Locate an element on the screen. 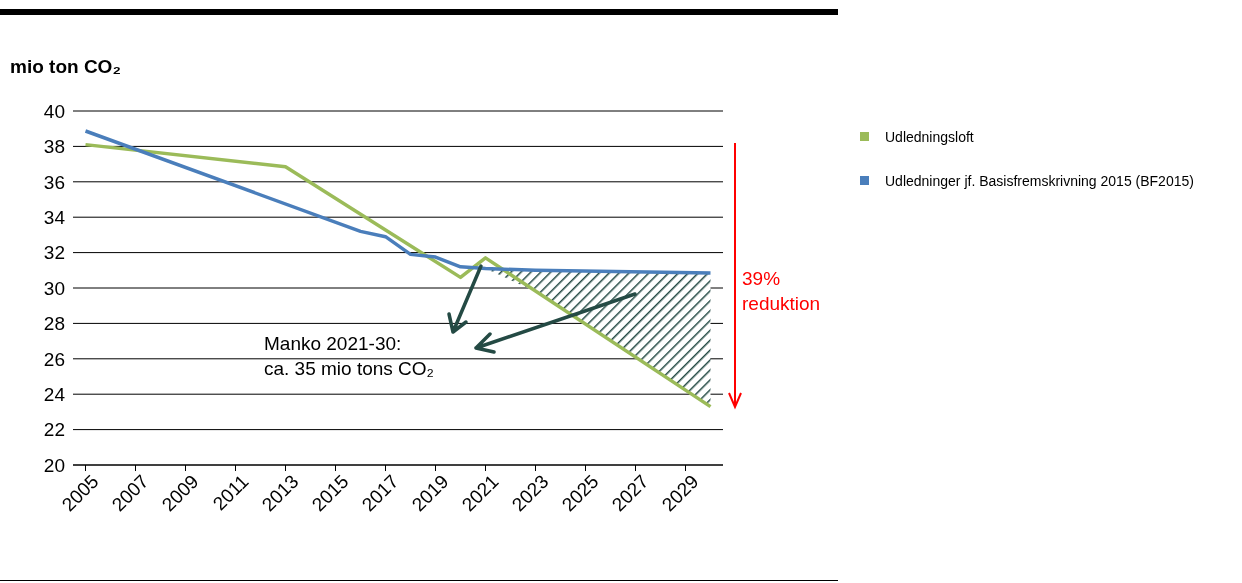 This screenshot has width=1242, height=583. y-tick-label: 24 is located at coordinates (54, 394).